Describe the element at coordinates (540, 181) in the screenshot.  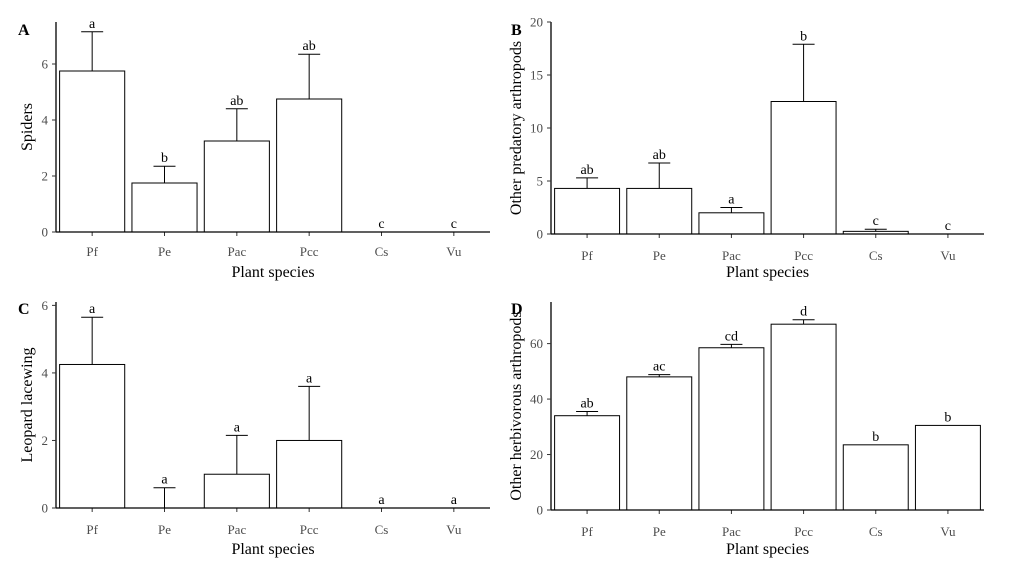
I see `y-tick-label: 5` at that location.